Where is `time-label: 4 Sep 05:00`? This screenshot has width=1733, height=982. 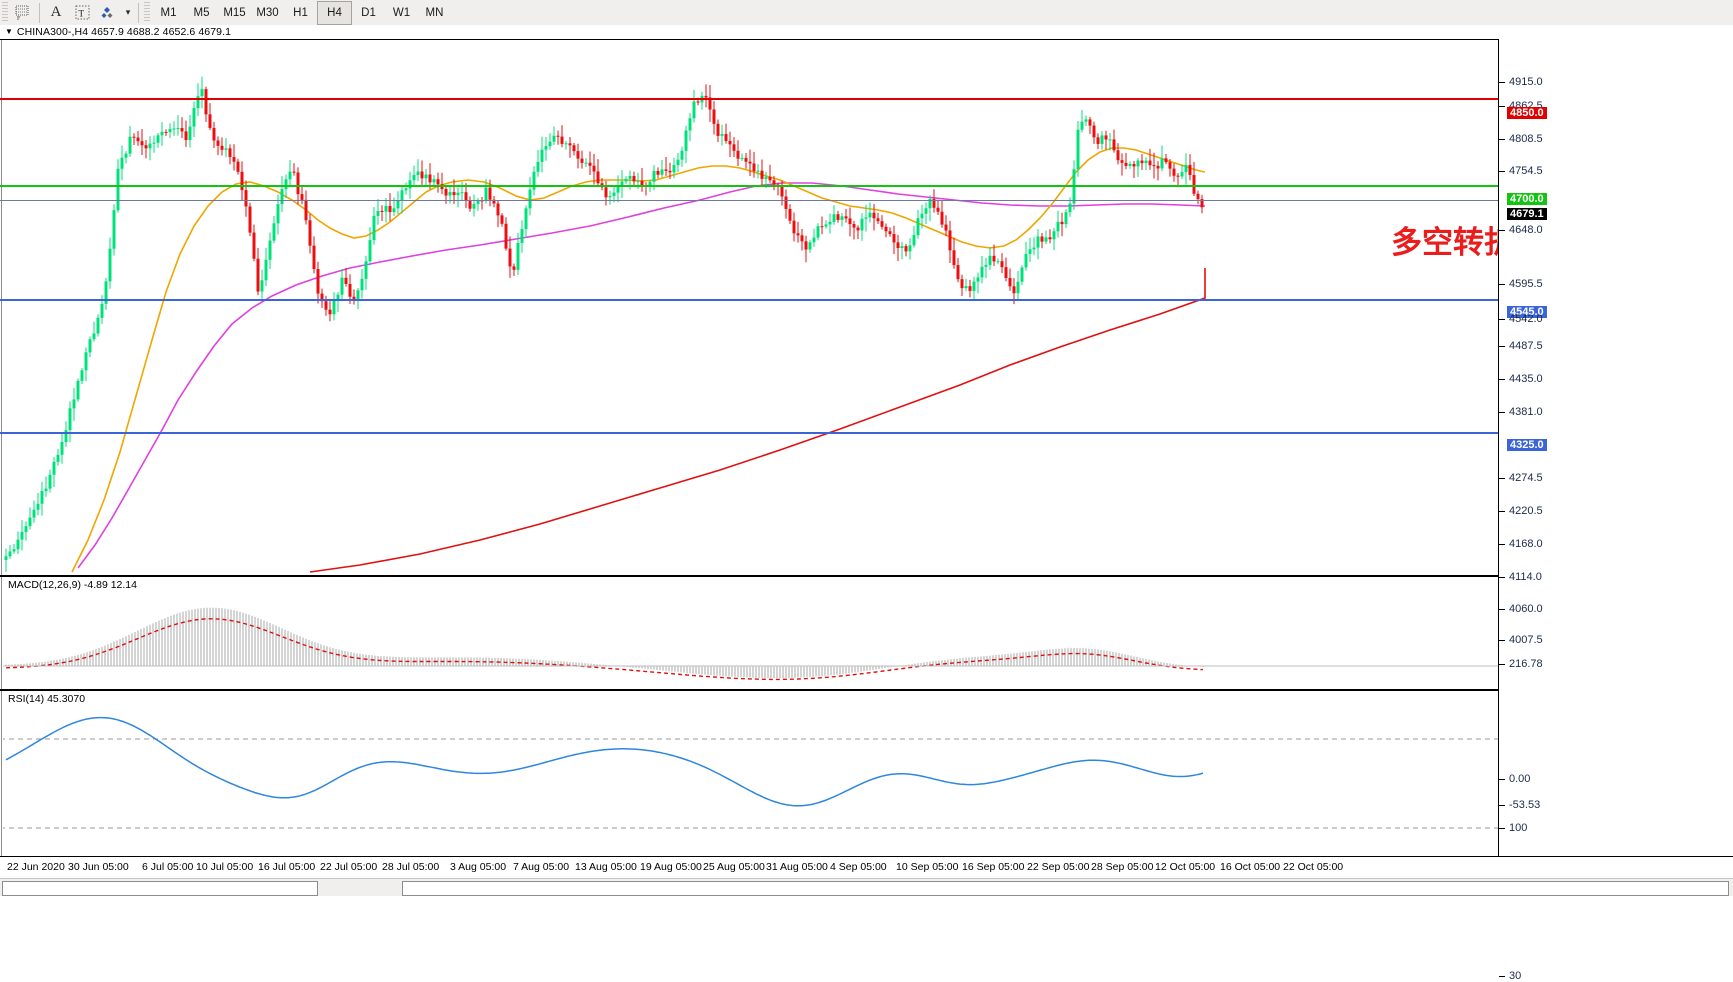
time-label: 4 Sep 05:00 is located at coordinates (858, 867).